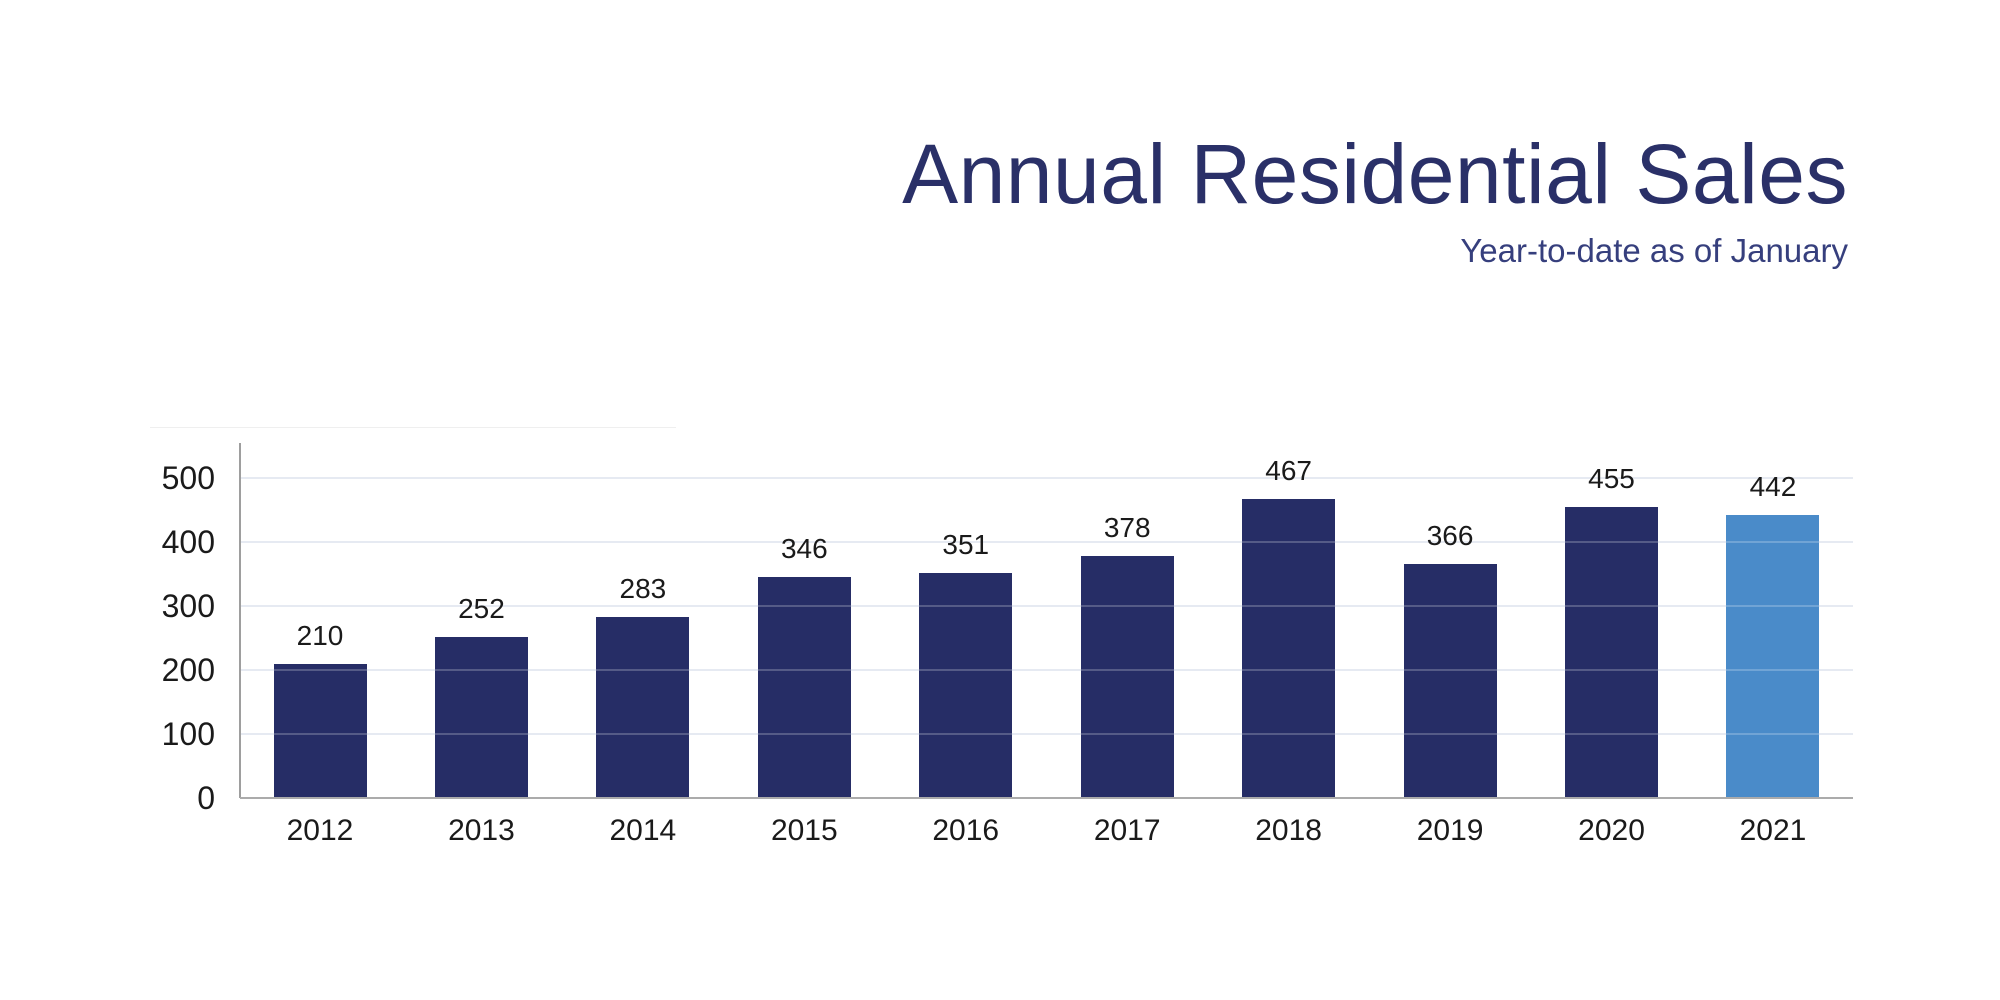 This screenshot has width=2000, height=1000. I want to click on chart-panel-edge, so click(413, 427).